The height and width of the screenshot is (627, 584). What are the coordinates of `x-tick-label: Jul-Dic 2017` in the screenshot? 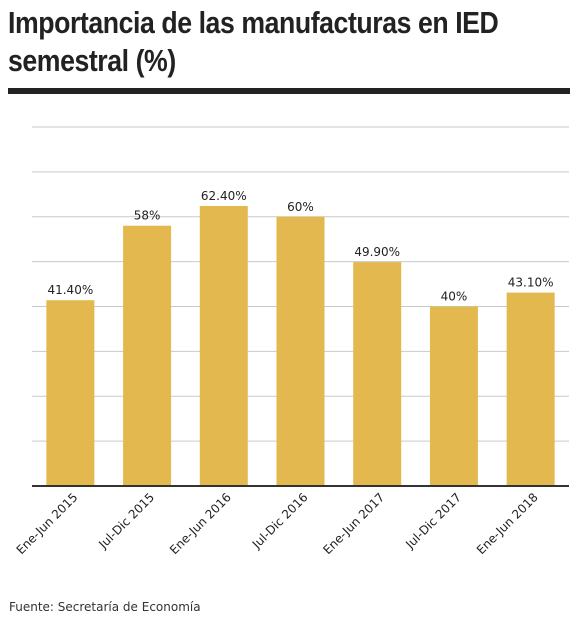 It's located at (433, 521).